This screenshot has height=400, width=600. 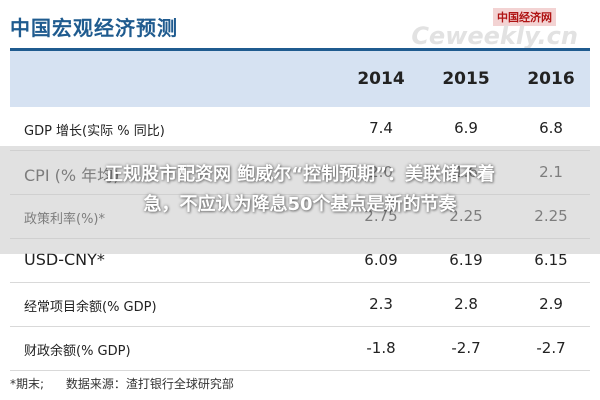 What do you see at coordinates (300, 129) in the screenshot?
I see `table-row-gdp: GDP 增长(实际 % 同比) 7.4 6.9 6.8` at bounding box center [300, 129].